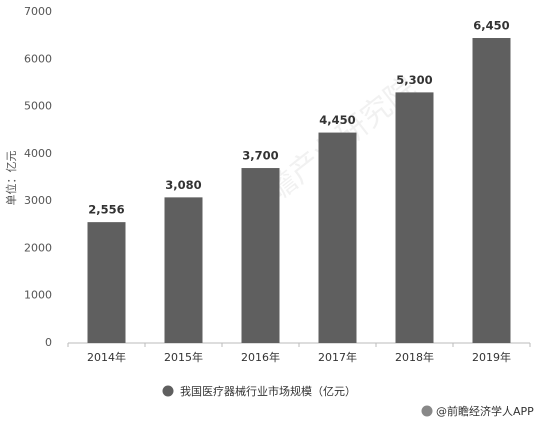 The width and height of the screenshot is (535, 424). What do you see at coordinates (414, 357) in the screenshot?
I see `x-tick-label: 2018年` at bounding box center [414, 357].